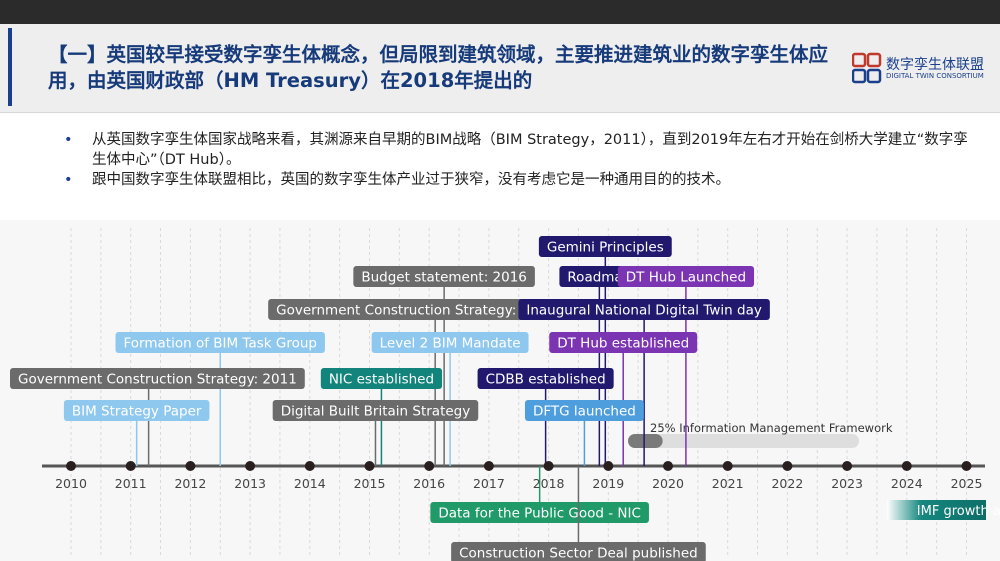  Describe the element at coordinates (71, 483) in the screenshot. I see `year-label: 2010` at that location.